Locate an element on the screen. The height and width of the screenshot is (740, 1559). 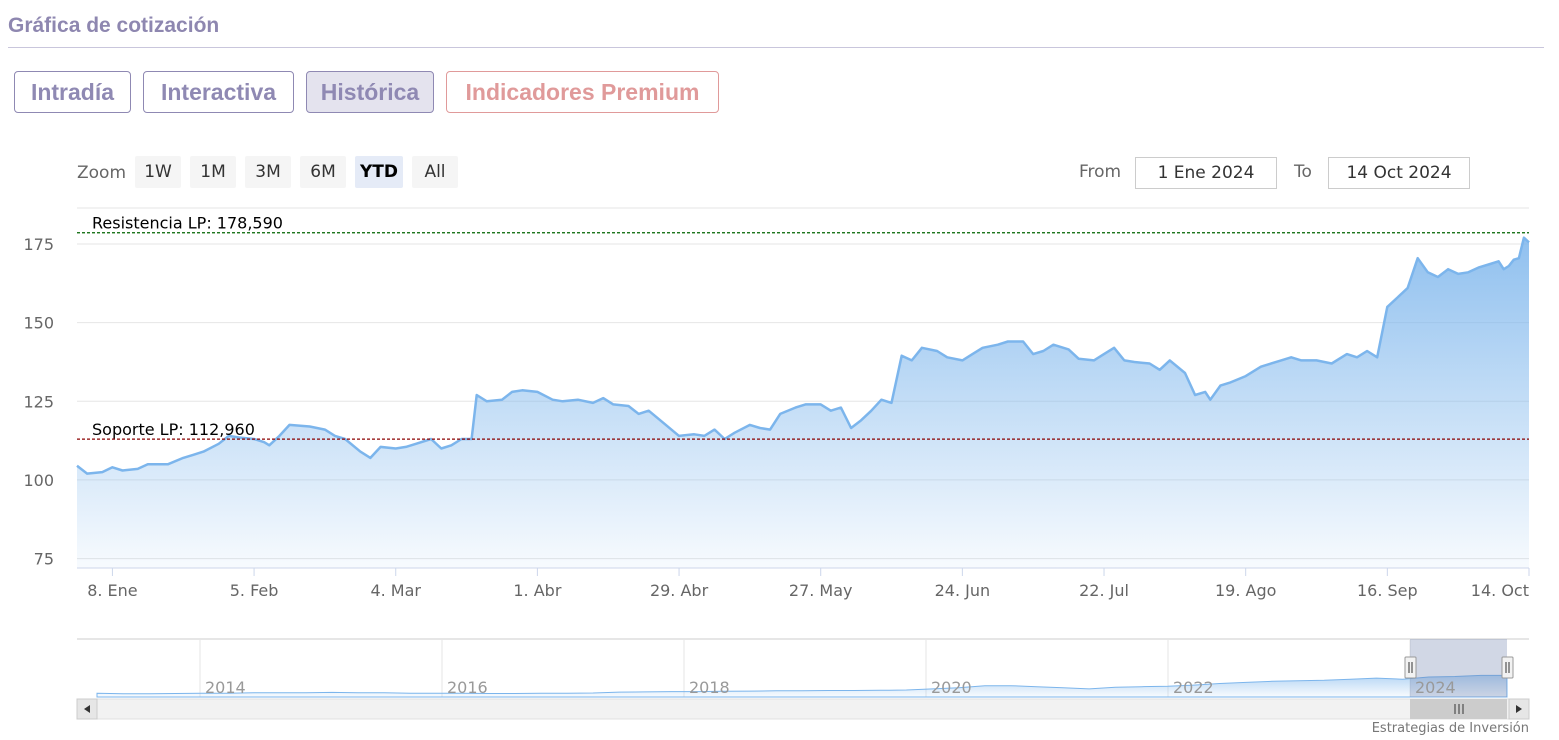
navigator-year-label: 2016 is located at coordinates (467, 687).